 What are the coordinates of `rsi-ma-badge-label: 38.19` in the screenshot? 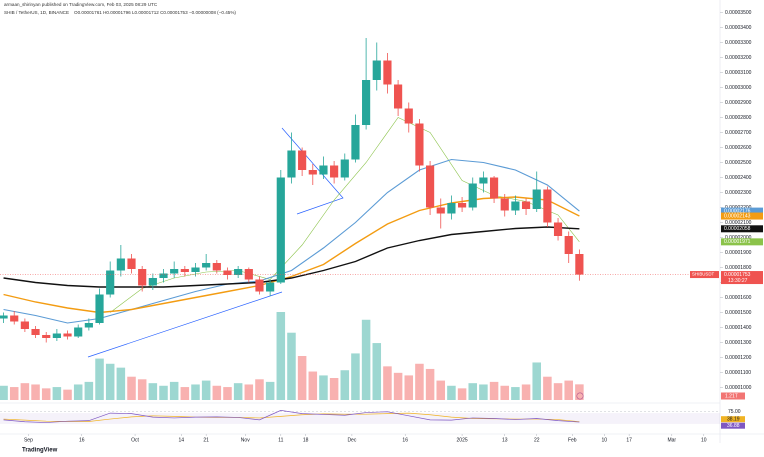 It's located at (733, 420).